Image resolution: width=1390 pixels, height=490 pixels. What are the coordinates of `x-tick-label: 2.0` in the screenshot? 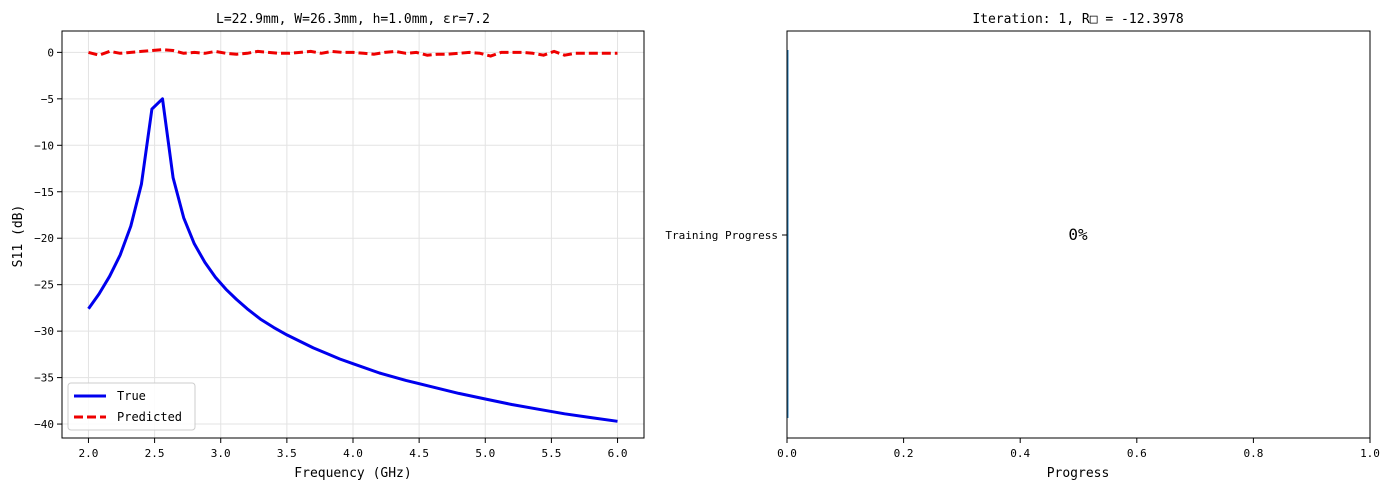 It's located at (89, 453).